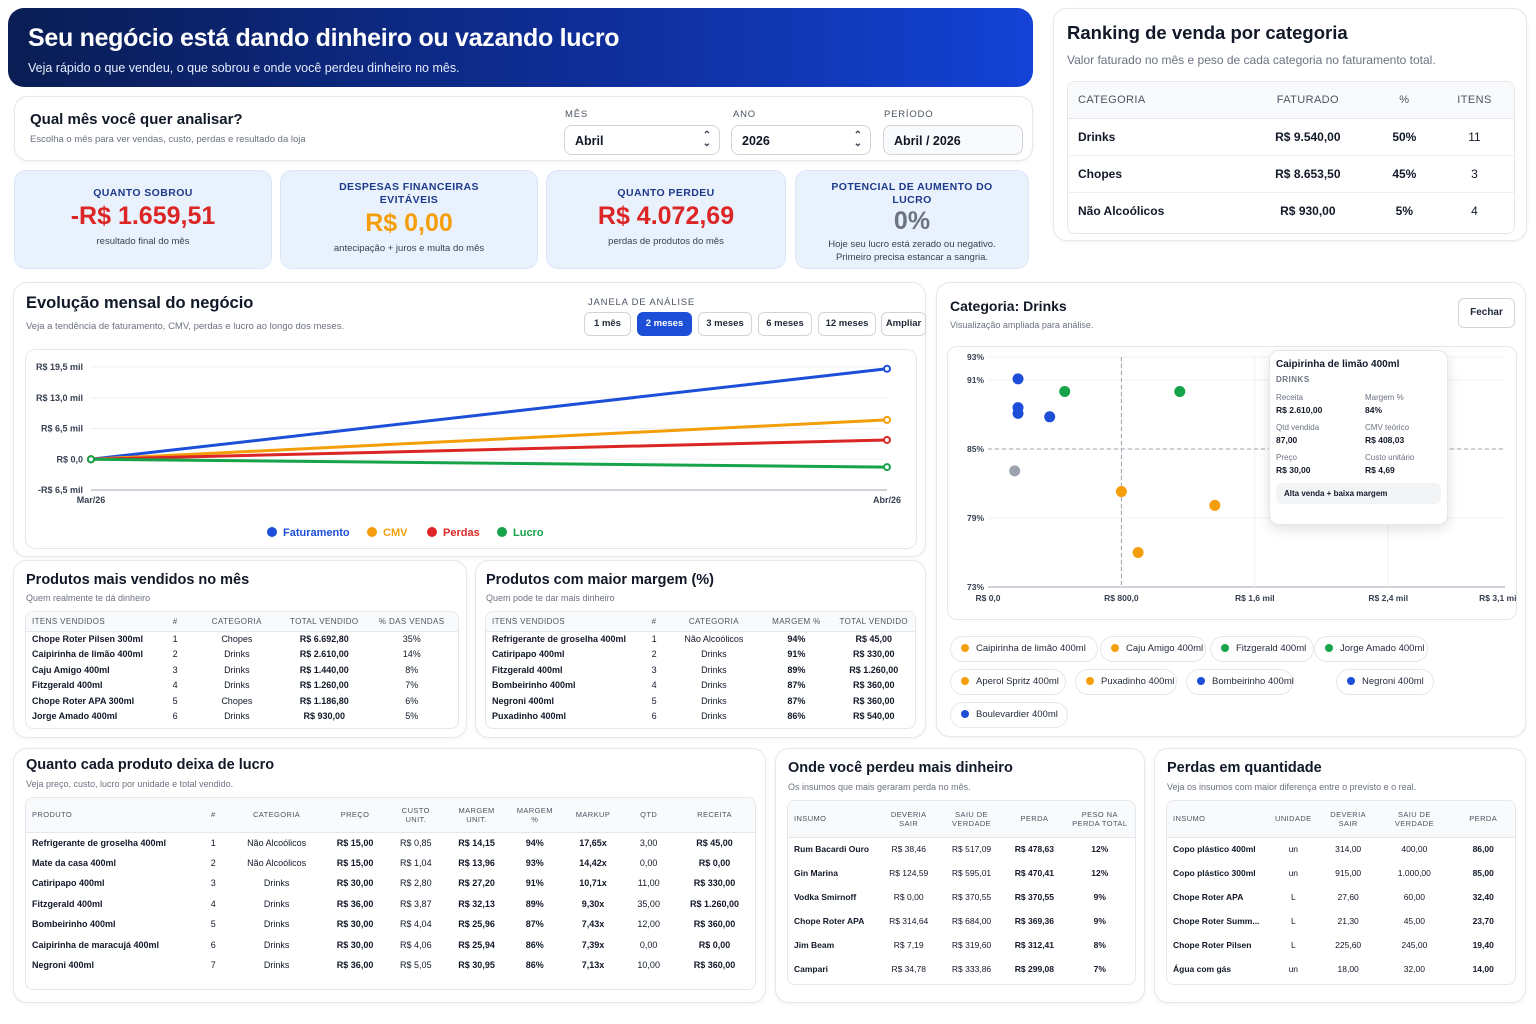 The image size is (1536, 1024). Describe the element at coordinates (1024, 649) in the screenshot. I see `legend-chip: Caipirinha de limão 400ml` at that location.